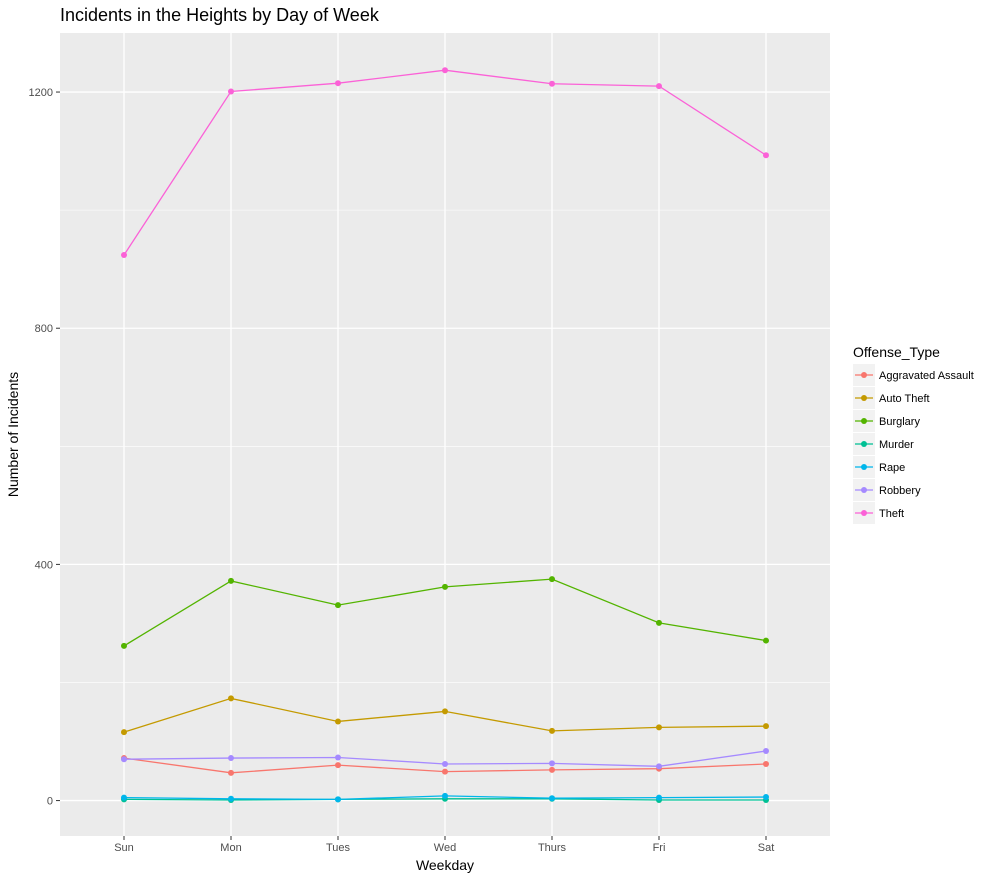  Describe the element at coordinates (892, 468) in the screenshot. I see `legend-label: Rape` at that location.